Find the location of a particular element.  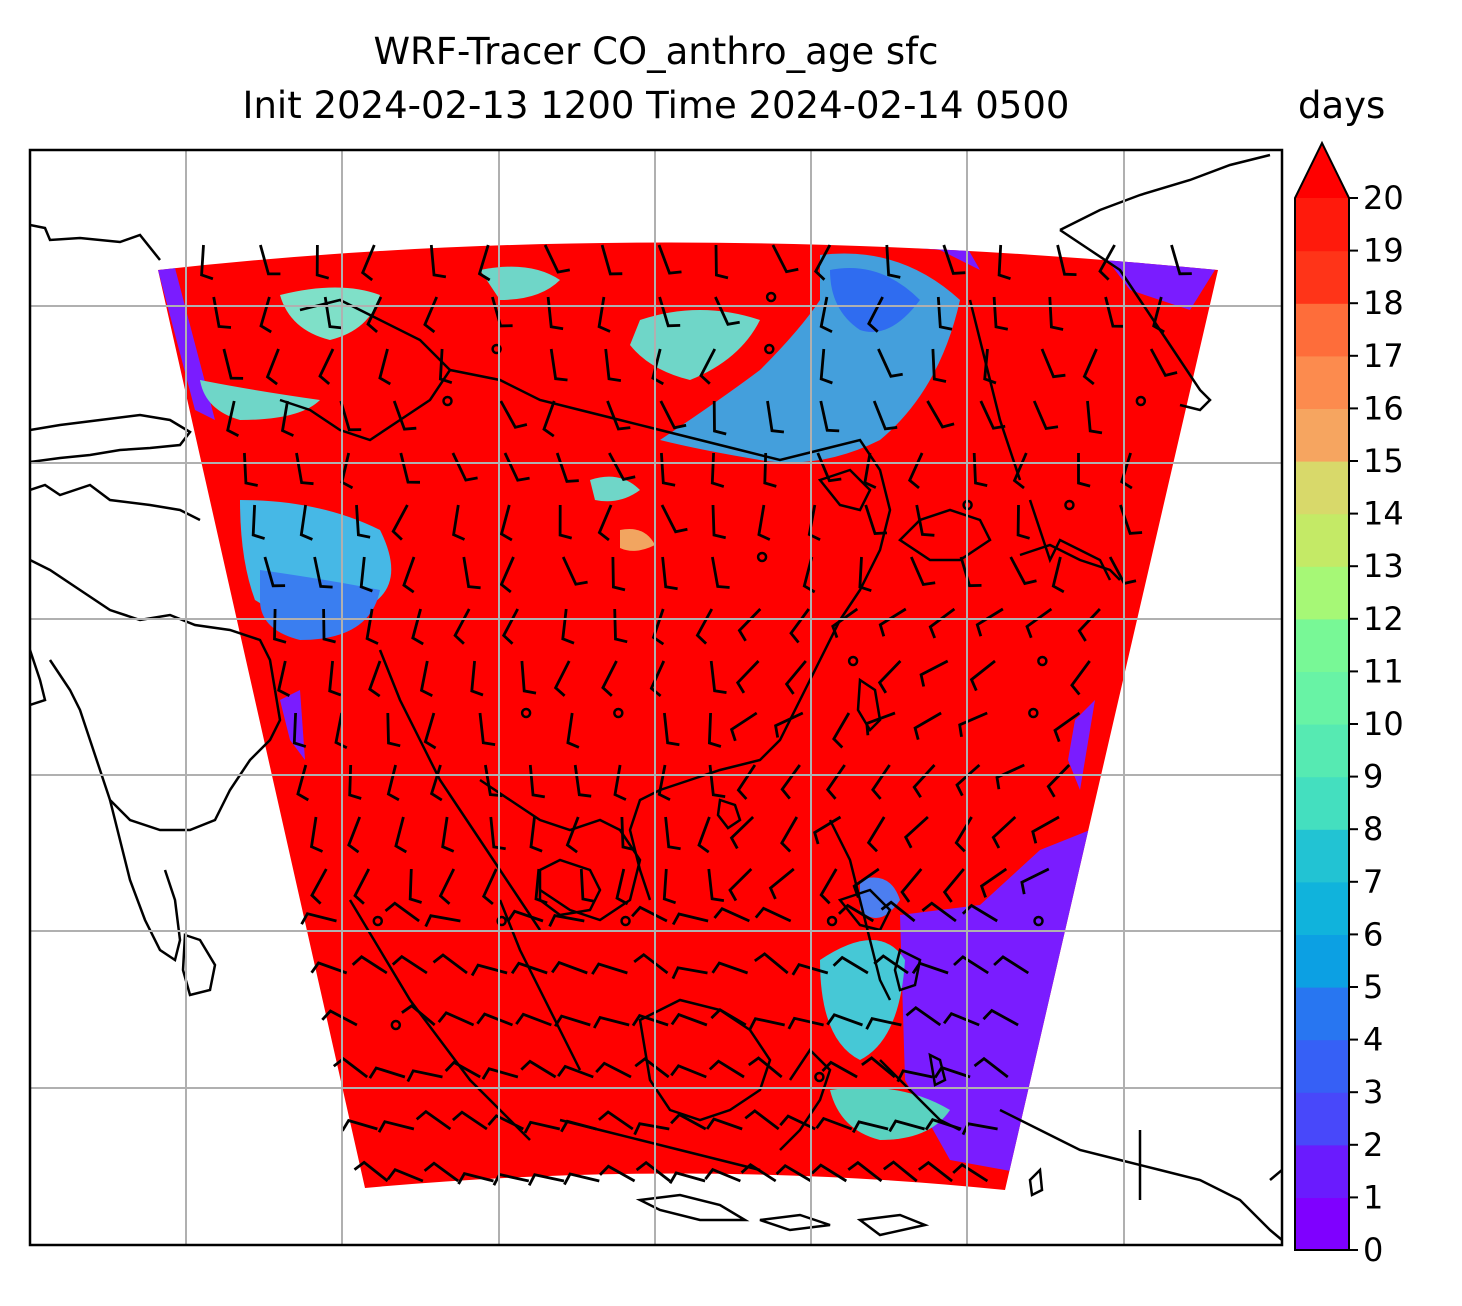

coastline-philippines-islands is located at coordinates (864, 910).